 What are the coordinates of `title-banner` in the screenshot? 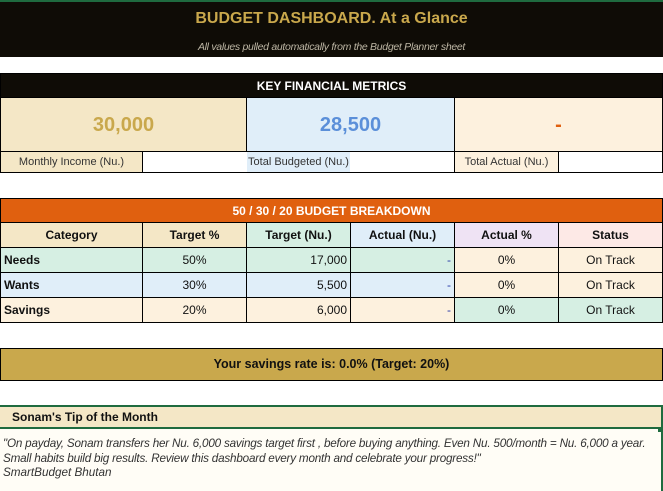 It's located at (331, 29).